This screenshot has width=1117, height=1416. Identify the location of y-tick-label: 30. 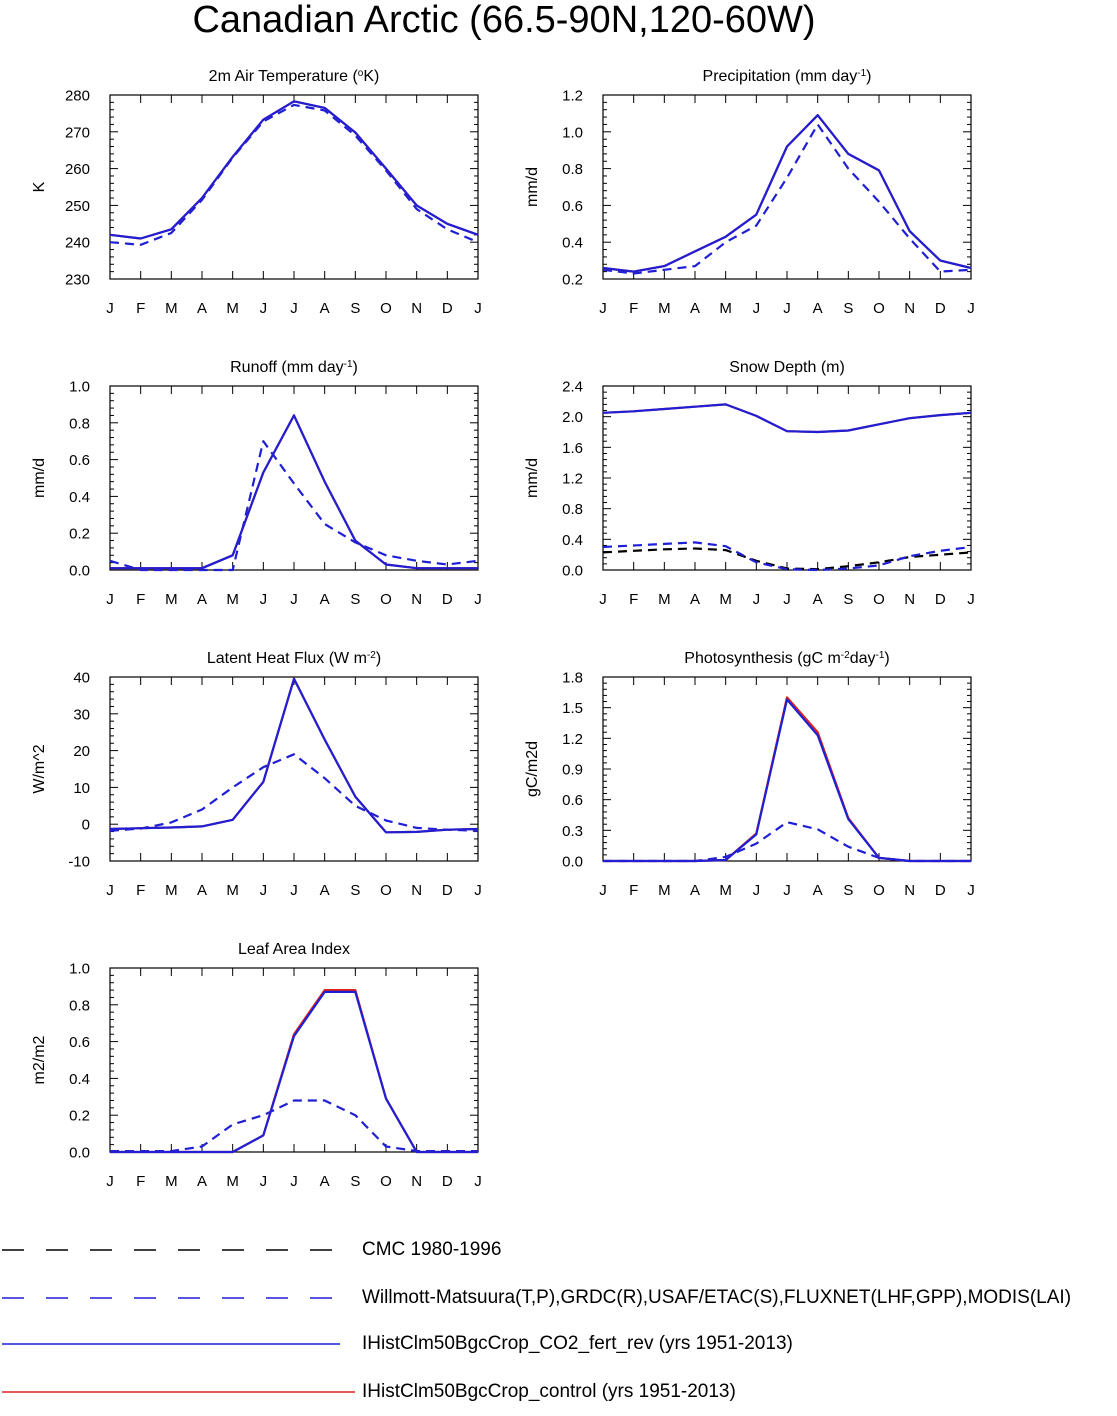
(81, 714).